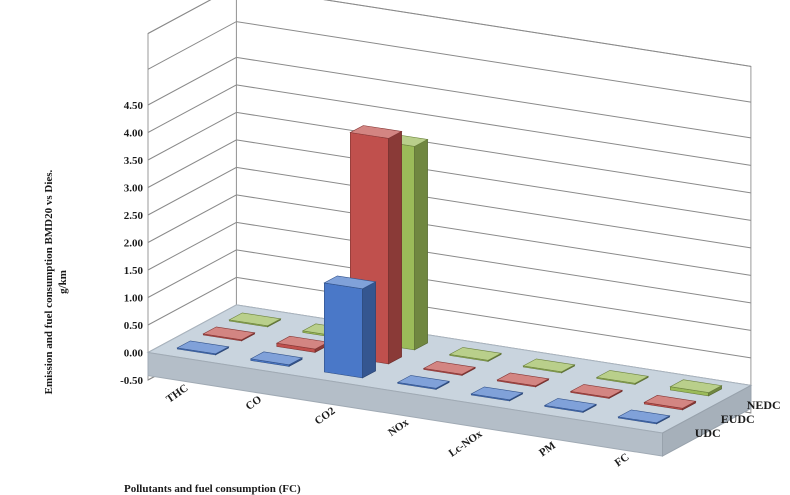  What do you see at coordinates (707, 420) in the screenshot?
I see `floor-side-edge` at bounding box center [707, 420].